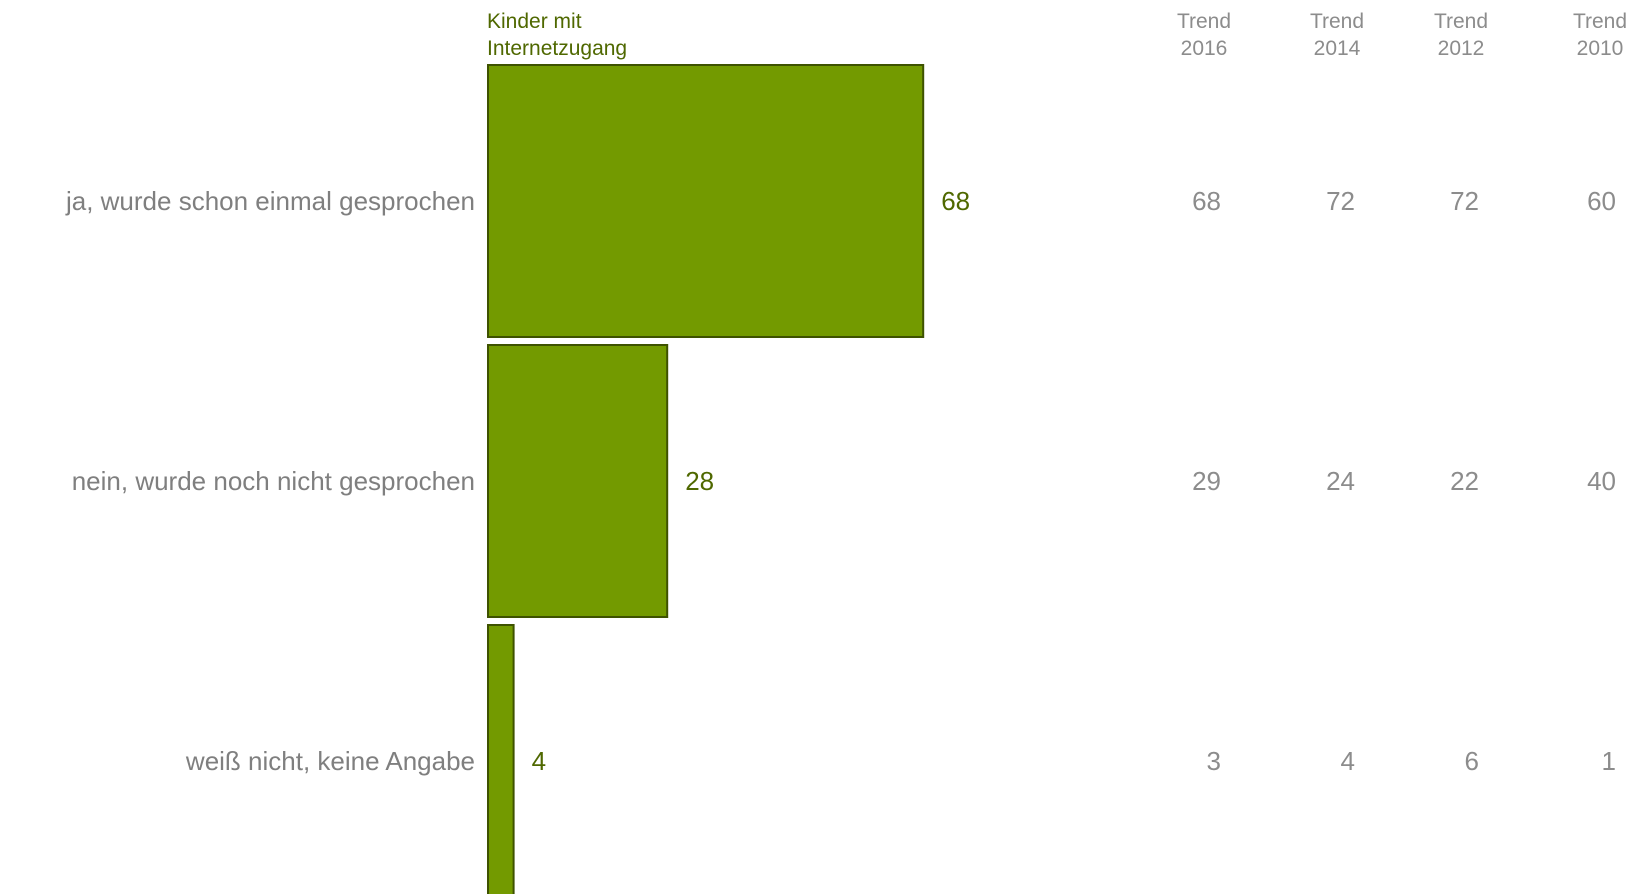 The image size is (1650, 894). I want to click on trend-value-3-2: 1, so click(1609, 761).